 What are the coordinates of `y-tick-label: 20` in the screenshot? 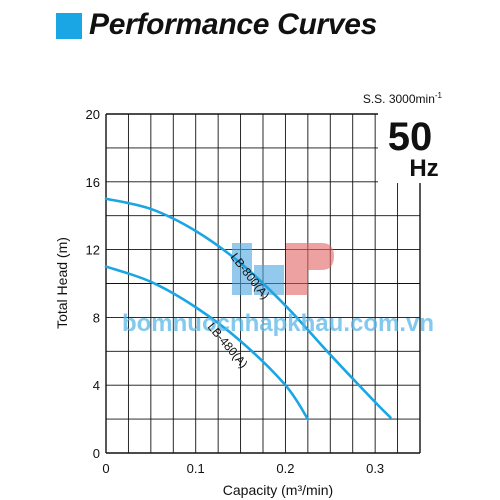 It's located at (93, 114).